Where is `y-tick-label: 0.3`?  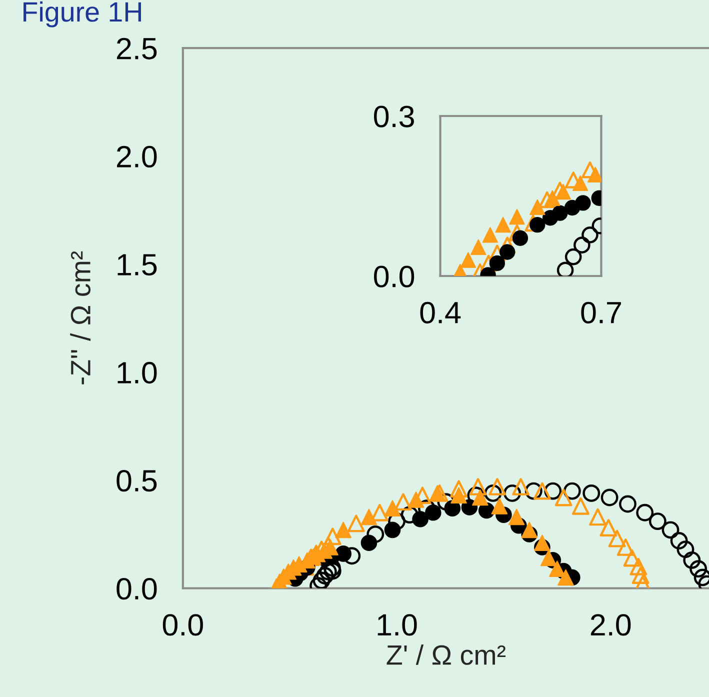 y-tick-label: 0.3 is located at coordinates (394, 117).